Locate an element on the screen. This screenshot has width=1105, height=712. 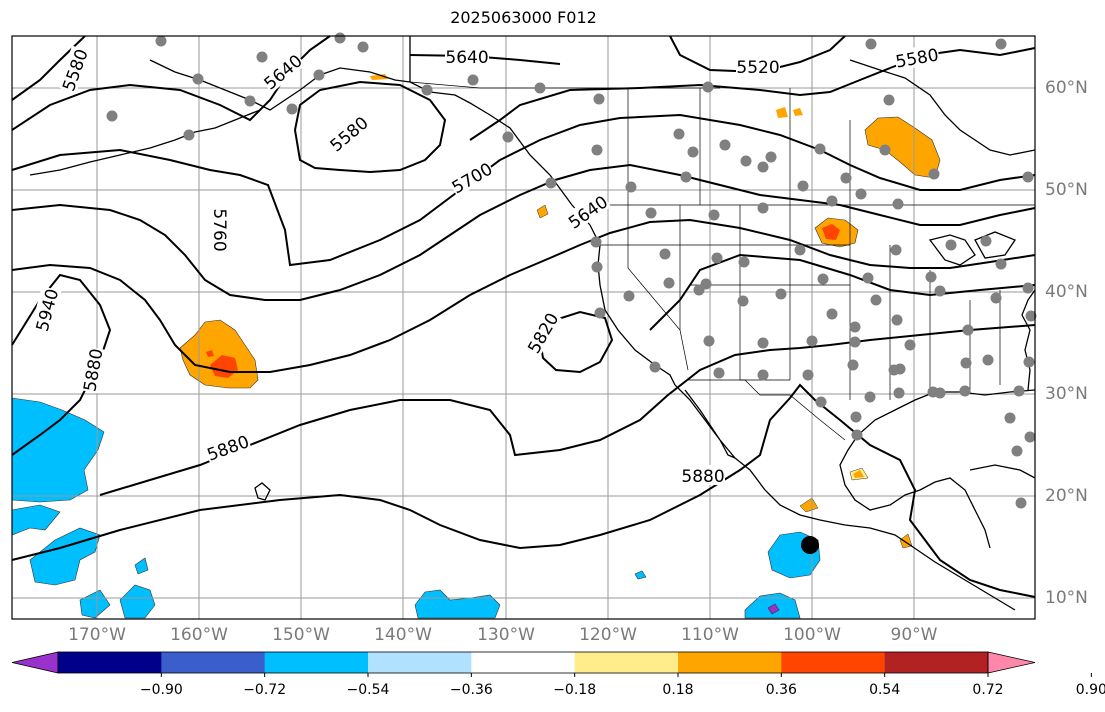
contour-5820-band is located at coordinates (842, 292).